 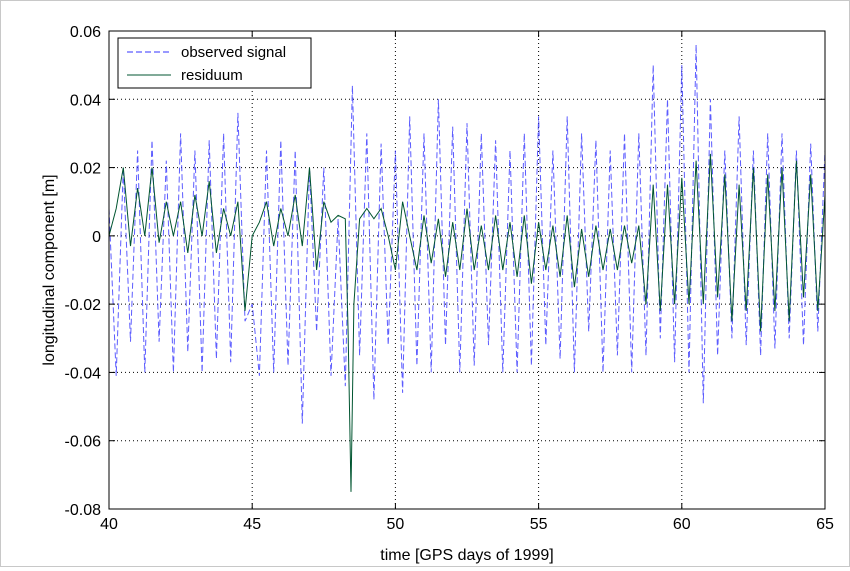 I want to click on legend: observed signal residuum, so click(x=214, y=63).